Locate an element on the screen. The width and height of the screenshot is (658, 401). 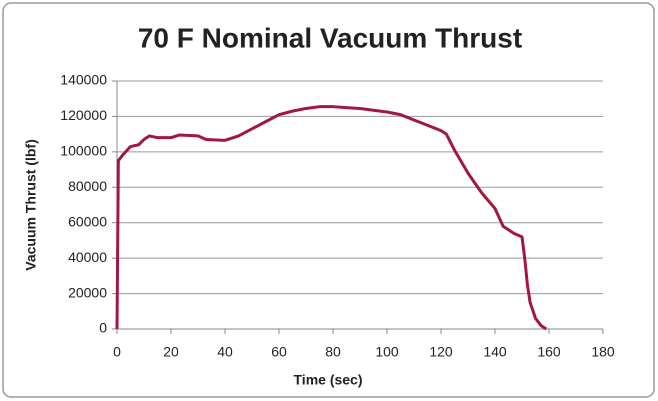
x-tick-label: 160 is located at coordinates (549, 352).